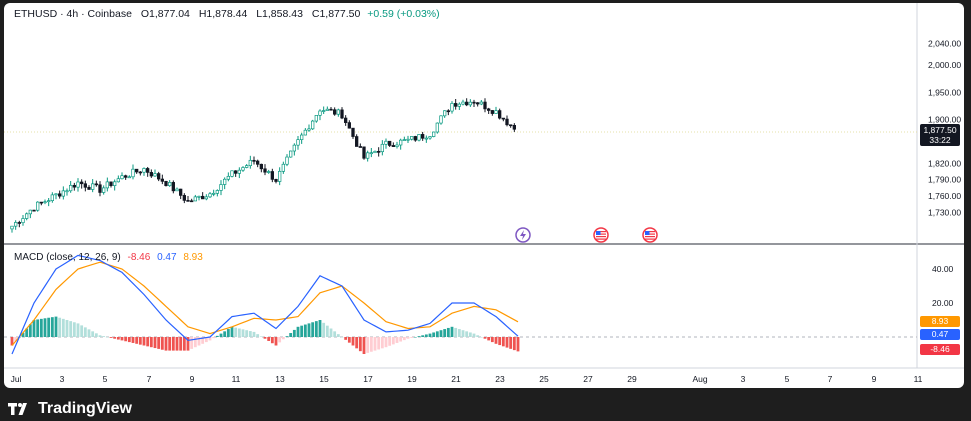  I want to click on time-axis-tick: Aug, so click(699, 379).